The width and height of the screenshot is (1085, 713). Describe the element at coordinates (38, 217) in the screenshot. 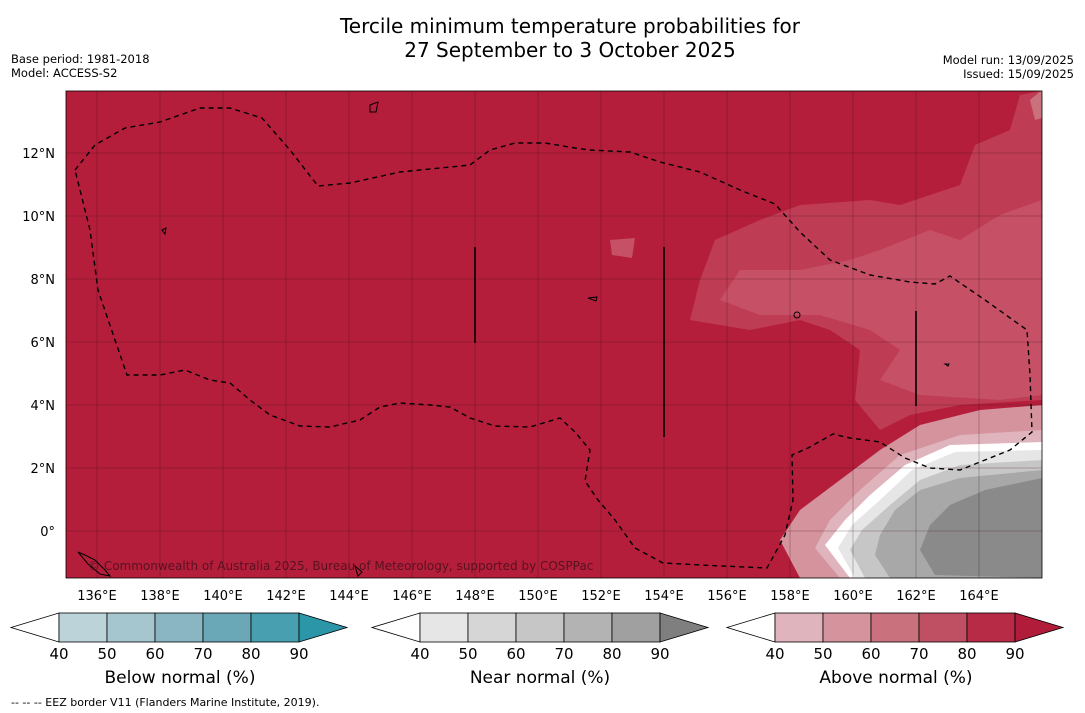

I see `lat-tick: 10°N` at that location.